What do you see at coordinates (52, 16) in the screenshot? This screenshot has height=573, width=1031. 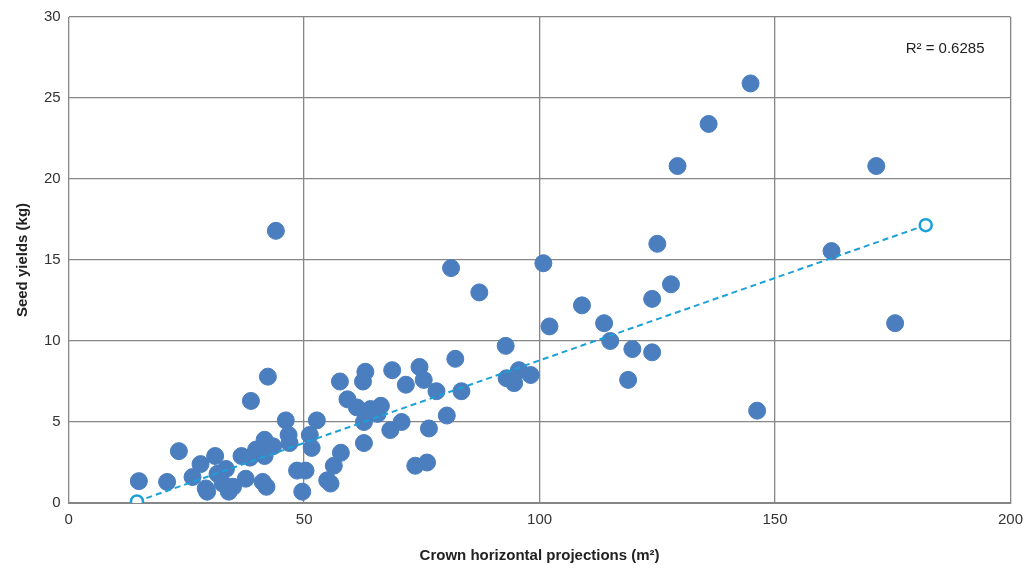 I see `y-tick-label: 30` at bounding box center [52, 16].